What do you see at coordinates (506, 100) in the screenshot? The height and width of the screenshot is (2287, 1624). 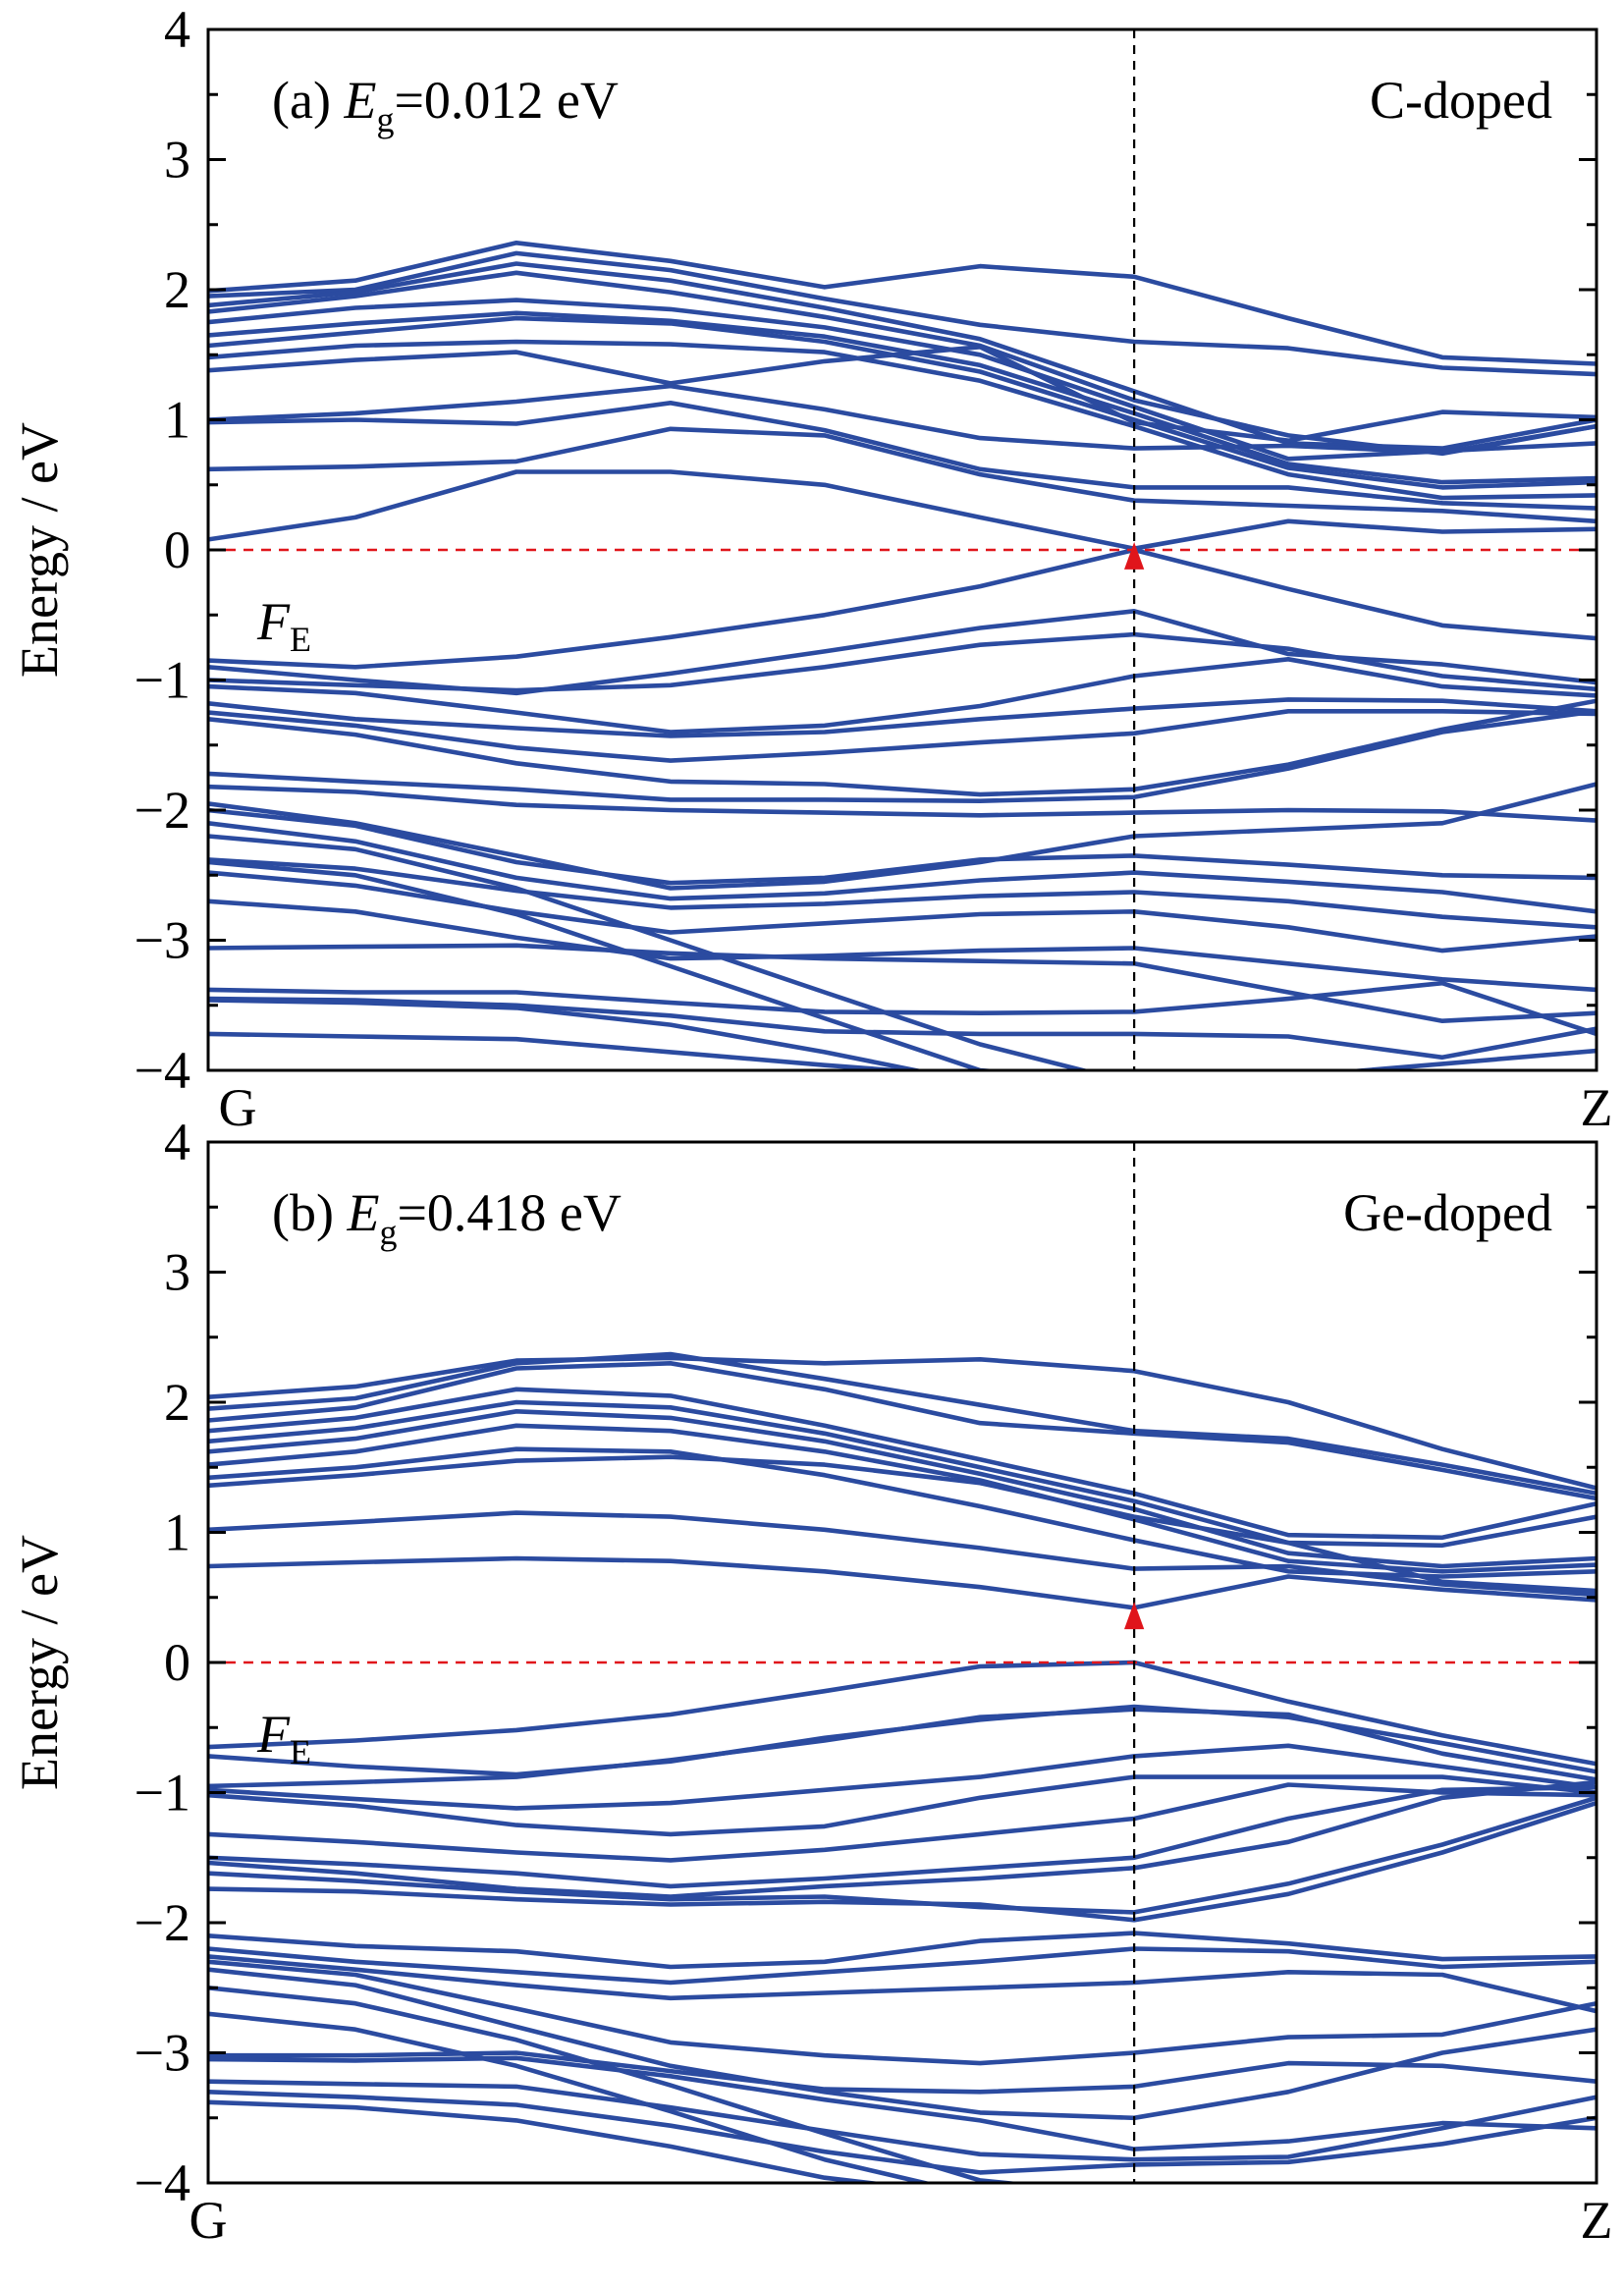 I see `eg-value: =0.012 eV` at bounding box center [506, 100].